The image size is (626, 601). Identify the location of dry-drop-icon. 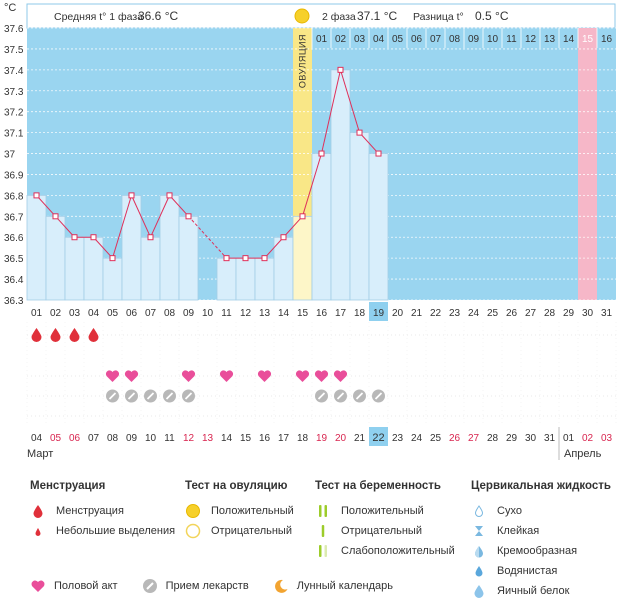
(479, 511).